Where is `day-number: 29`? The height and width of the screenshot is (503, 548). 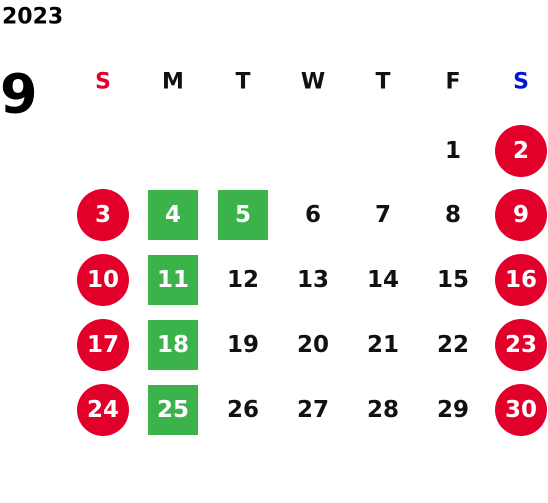 day-number: 29 is located at coordinates (453, 410).